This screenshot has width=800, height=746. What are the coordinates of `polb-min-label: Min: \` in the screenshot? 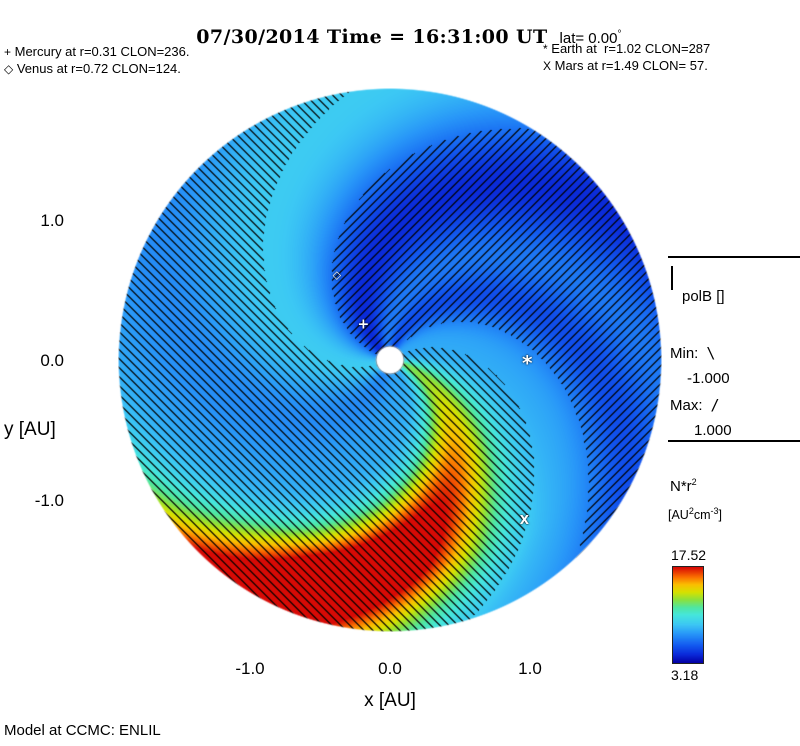 It's located at (692, 353).